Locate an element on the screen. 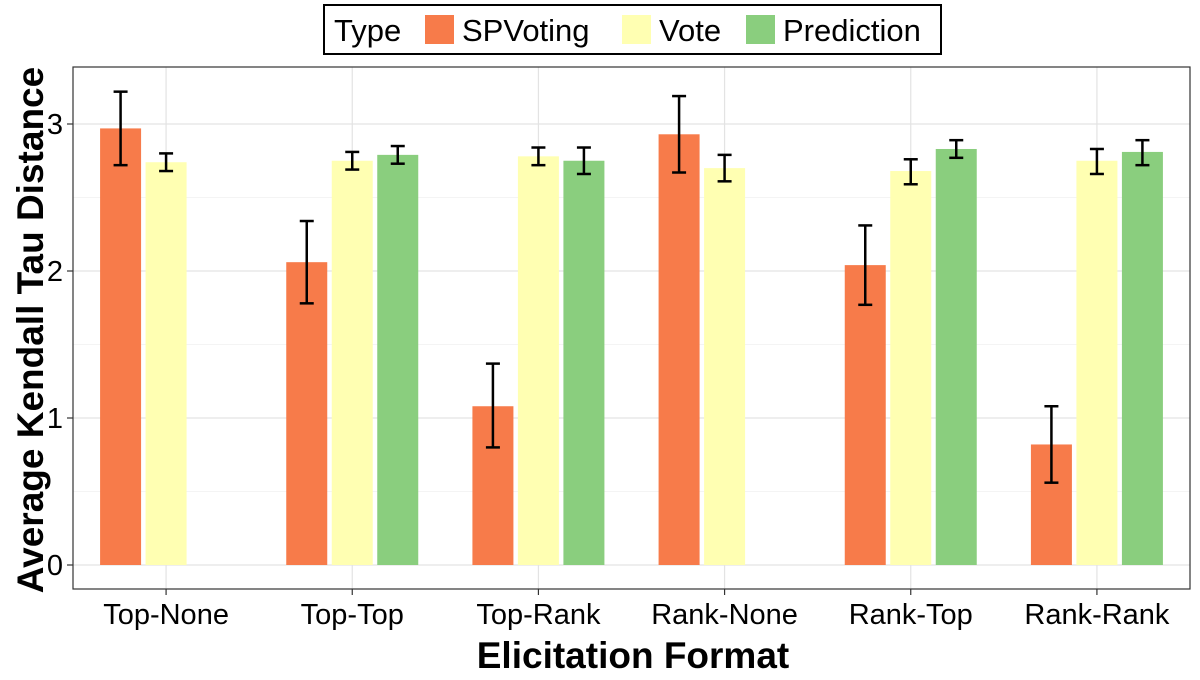  legend: Type SPVoting Vote Prediction is located at coordinates (632, 29).